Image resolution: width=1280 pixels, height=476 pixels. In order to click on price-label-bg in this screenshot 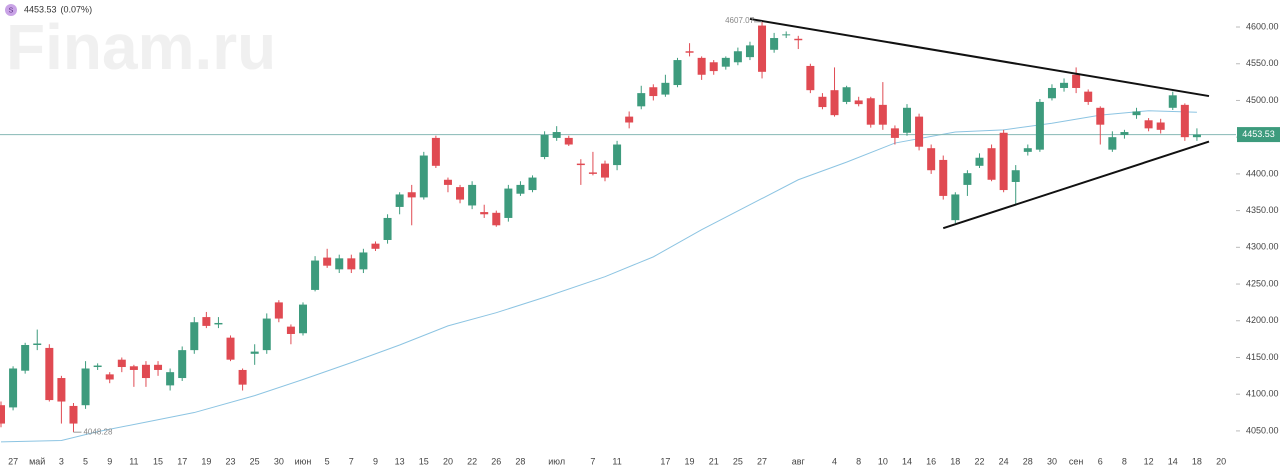, I will do `click(1258, 135)`.